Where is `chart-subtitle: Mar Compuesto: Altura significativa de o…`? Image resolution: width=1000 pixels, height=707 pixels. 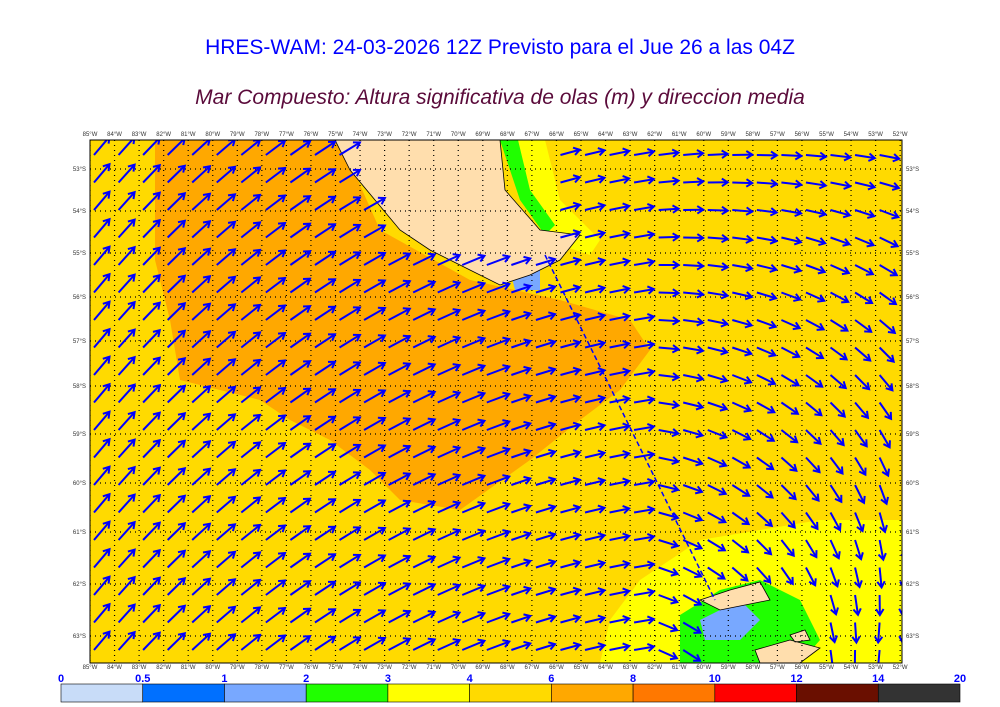 chart-subtitle: Mar Compuesto: Altura significativa de o… is located at coordinates (500, 97).